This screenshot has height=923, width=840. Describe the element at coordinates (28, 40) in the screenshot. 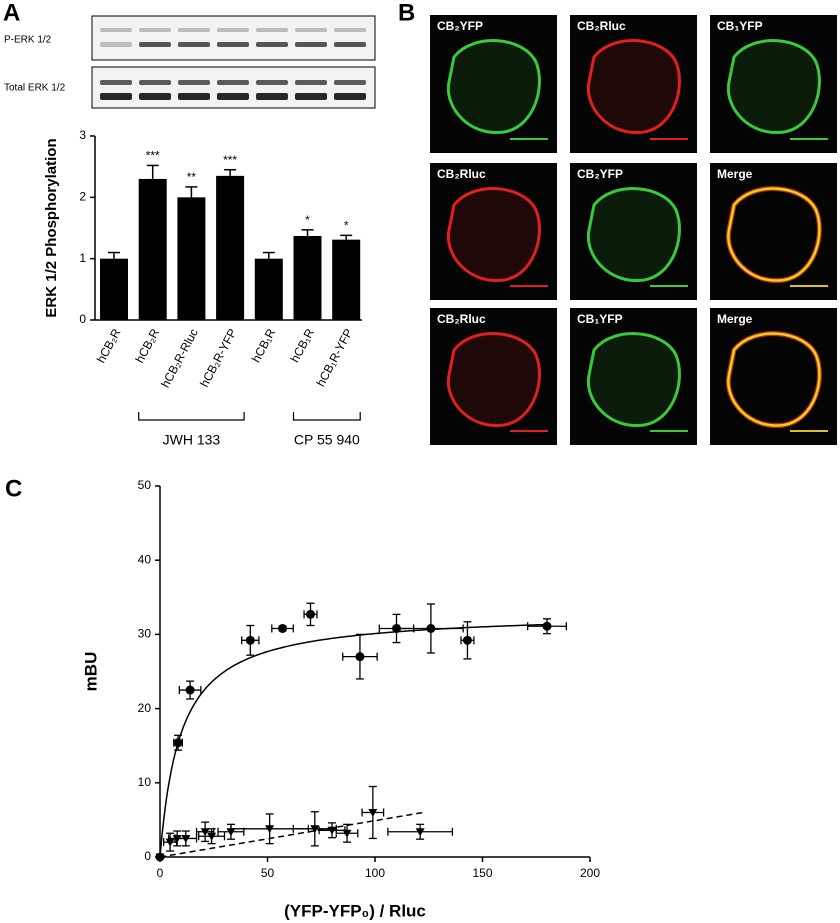

I see `blot-label: P-ERK 1/2` at that location.